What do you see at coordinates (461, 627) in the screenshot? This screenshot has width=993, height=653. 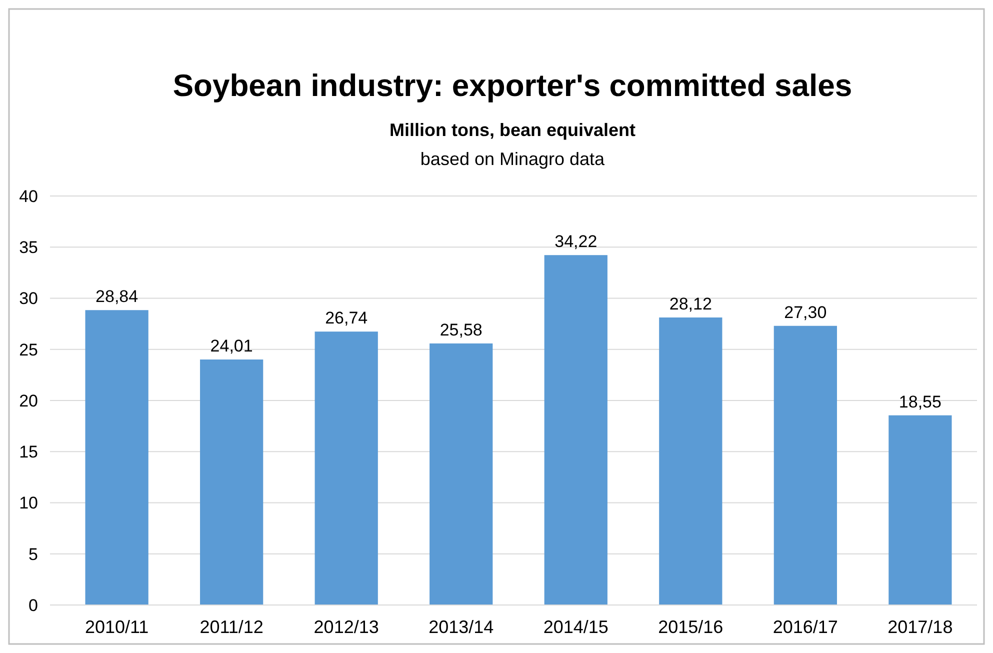 I see `x-tick-label: 2013/14` at bounding box center [461, 627].